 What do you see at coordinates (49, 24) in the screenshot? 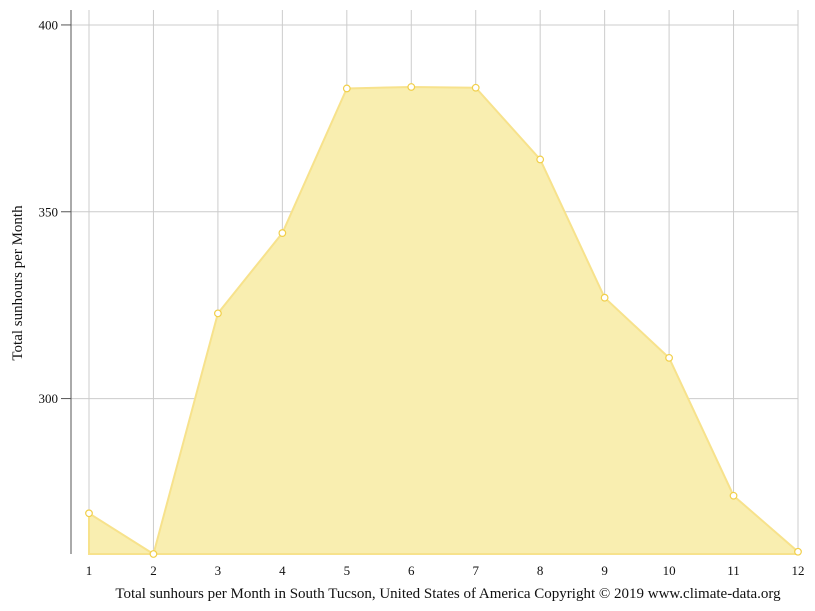
I see `y-tick-label-400: 400` at bounding box center [49, 24].